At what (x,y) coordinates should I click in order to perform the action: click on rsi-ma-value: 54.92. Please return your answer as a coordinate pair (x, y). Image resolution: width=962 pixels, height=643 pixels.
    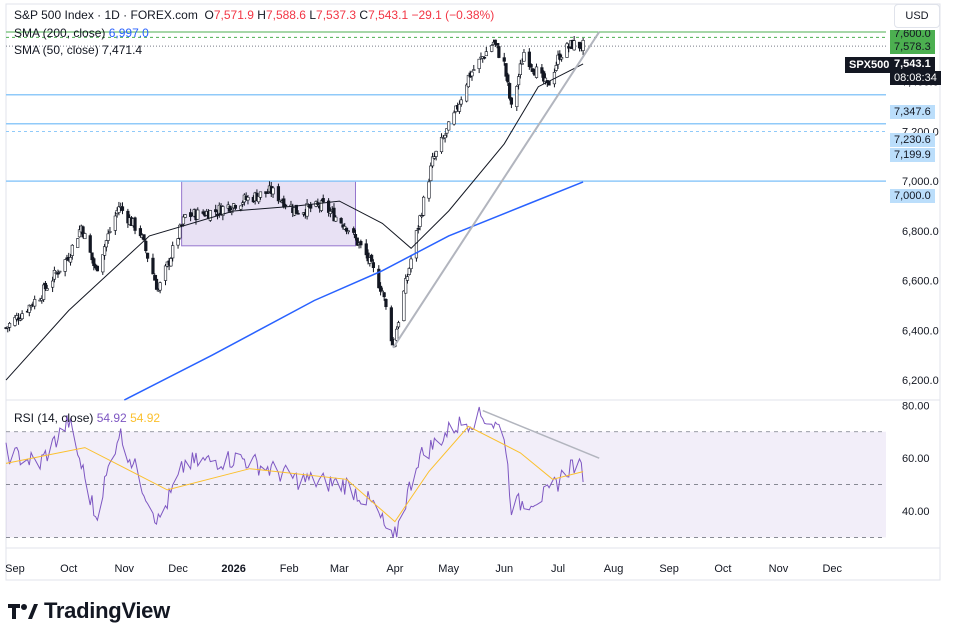
    Looking at the image, I should click on (145, 418).